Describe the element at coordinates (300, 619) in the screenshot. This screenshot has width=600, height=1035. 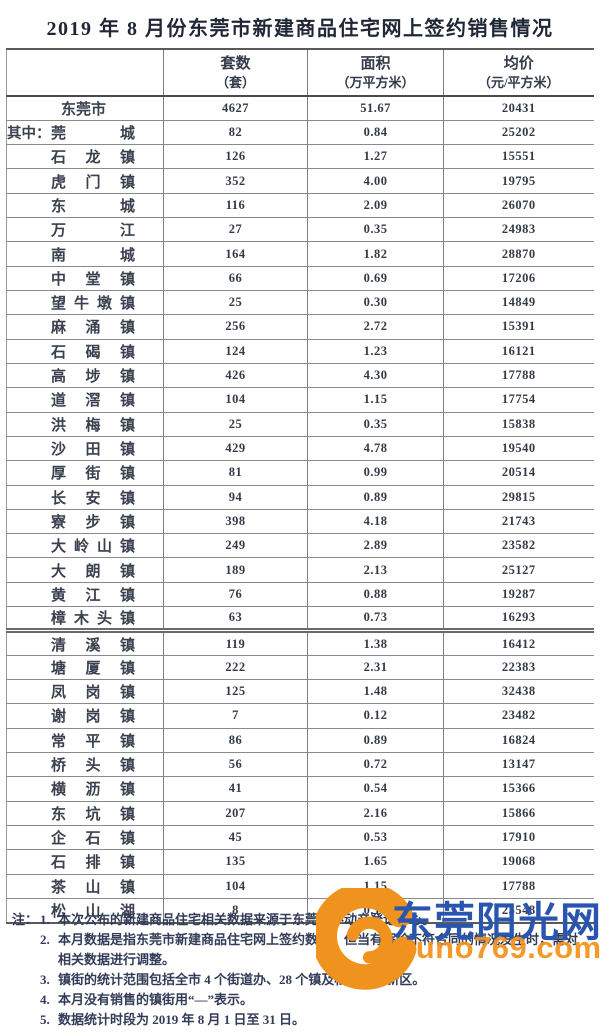
I see `table-row: 樟木头镇 63 0.73 16293` at that location.